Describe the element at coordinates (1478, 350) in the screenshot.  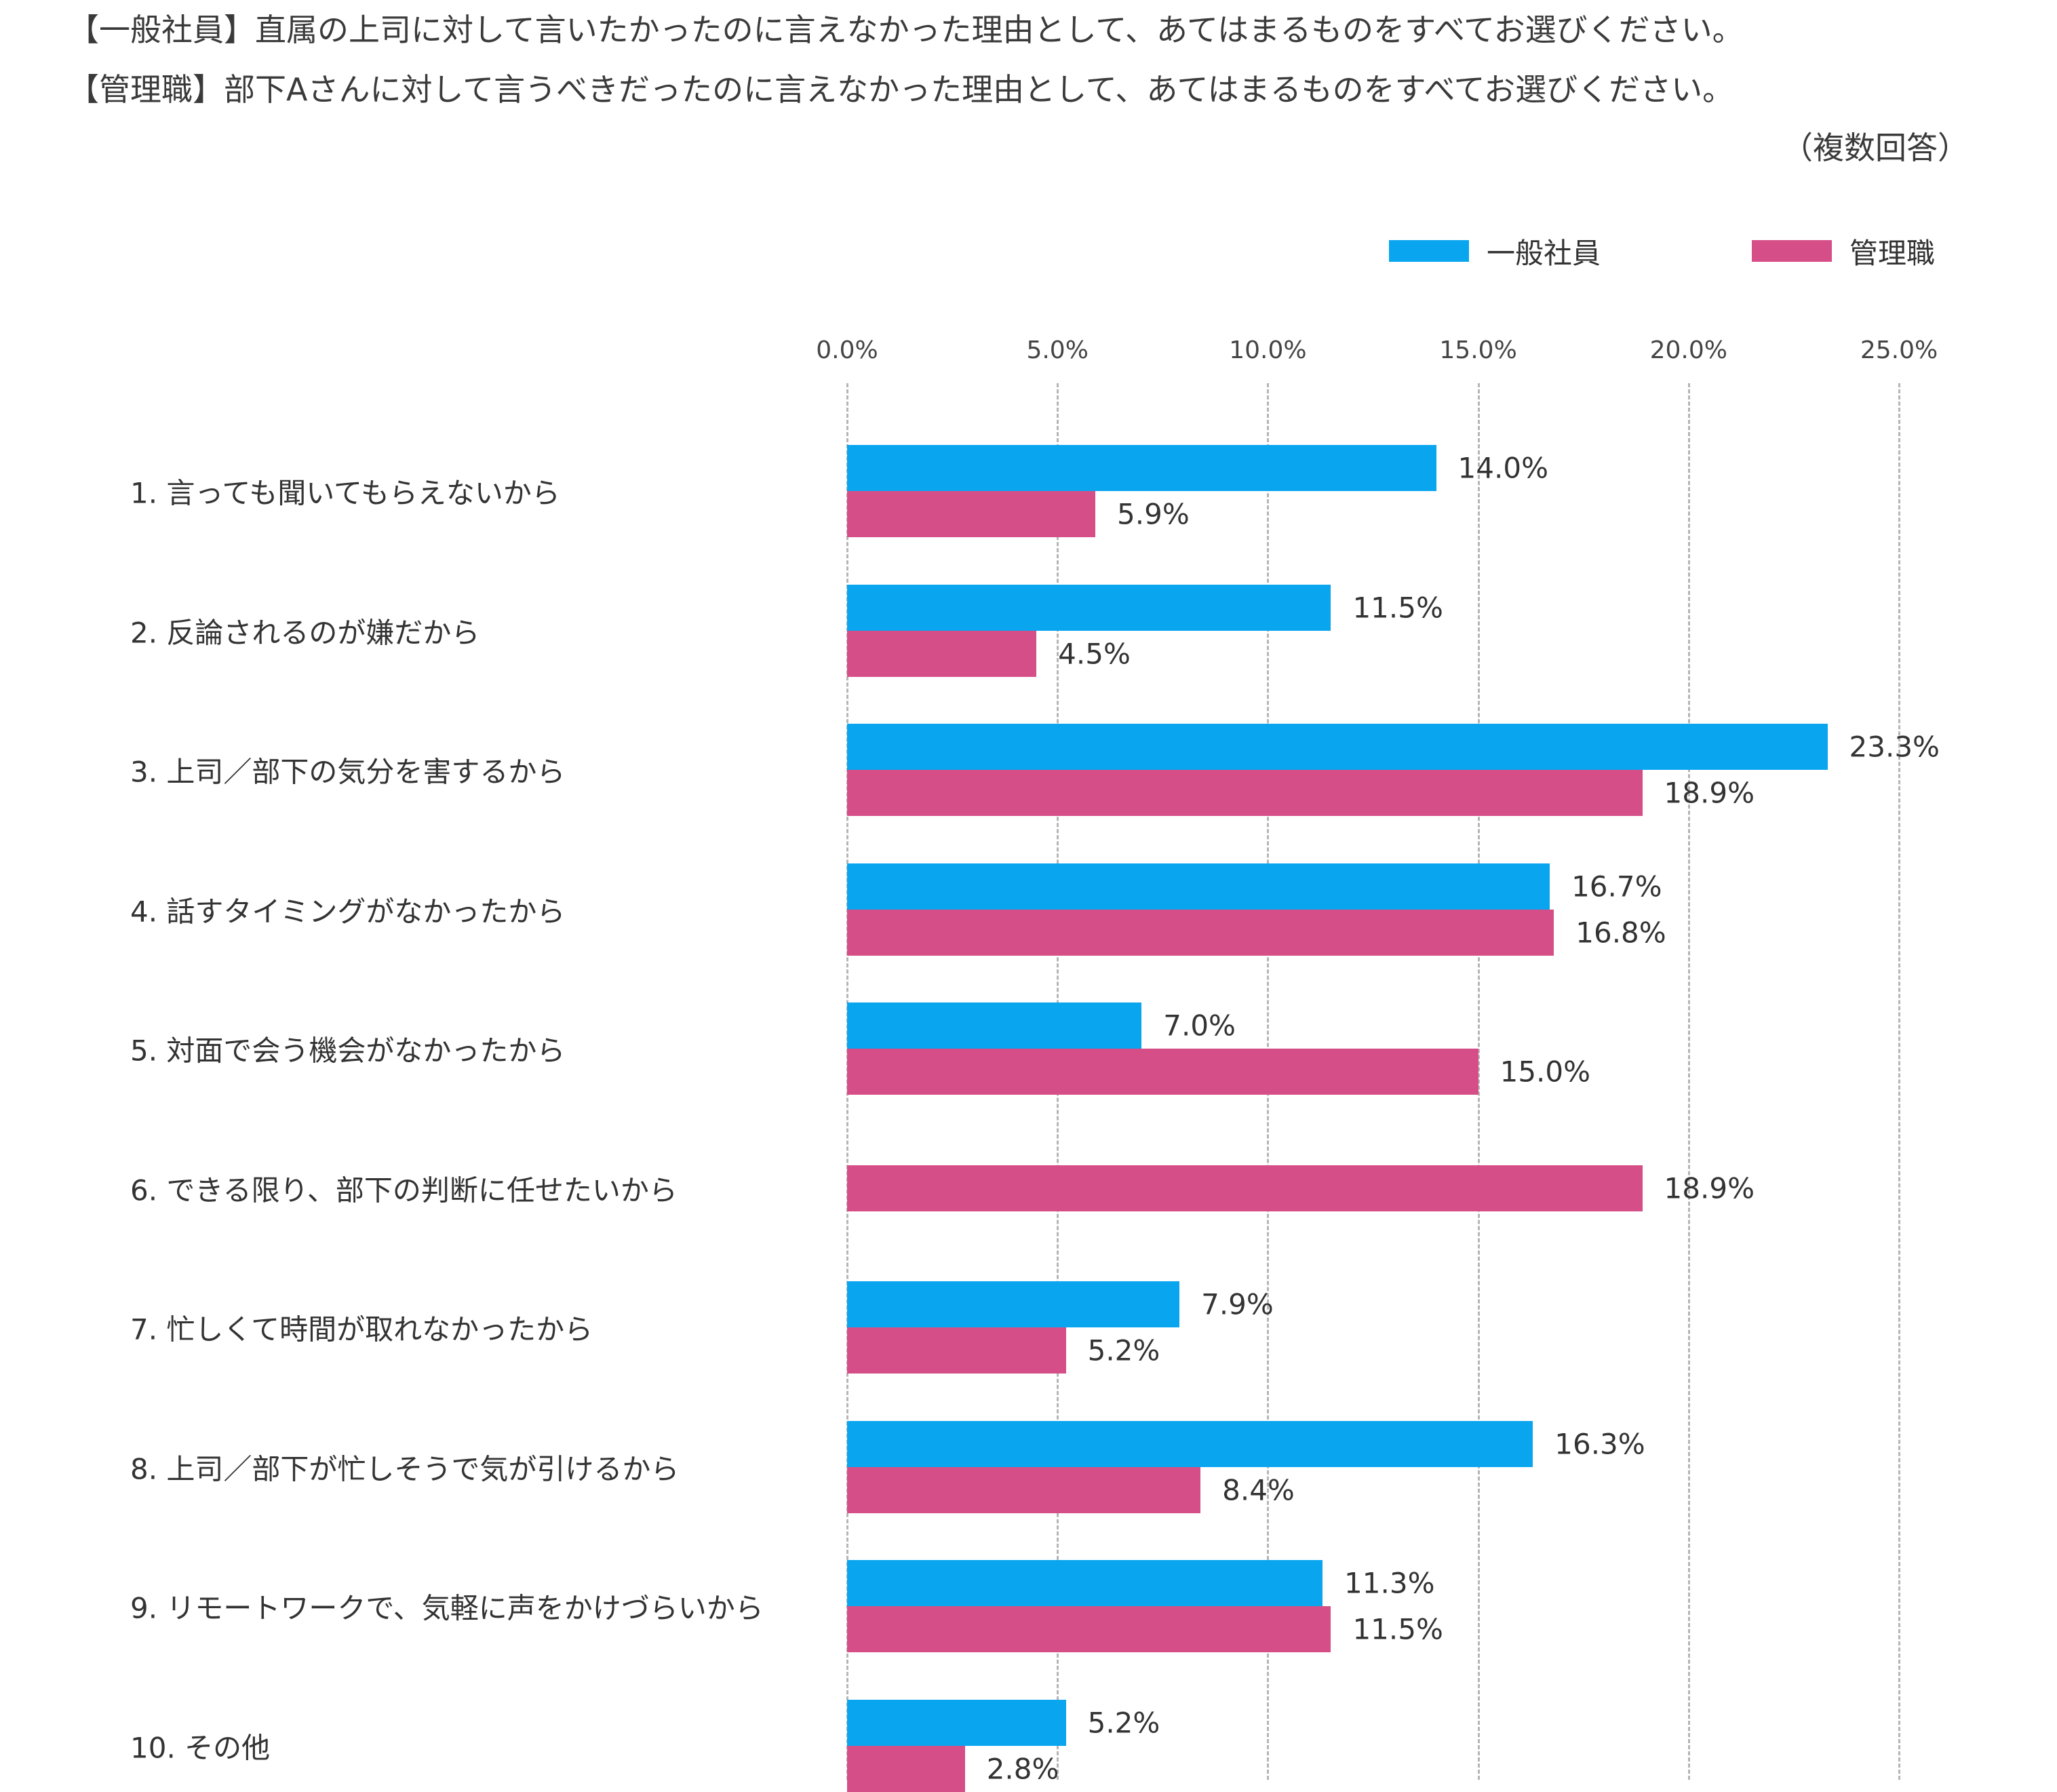
I see `x-tick-label-3: 15.0%` at that location.